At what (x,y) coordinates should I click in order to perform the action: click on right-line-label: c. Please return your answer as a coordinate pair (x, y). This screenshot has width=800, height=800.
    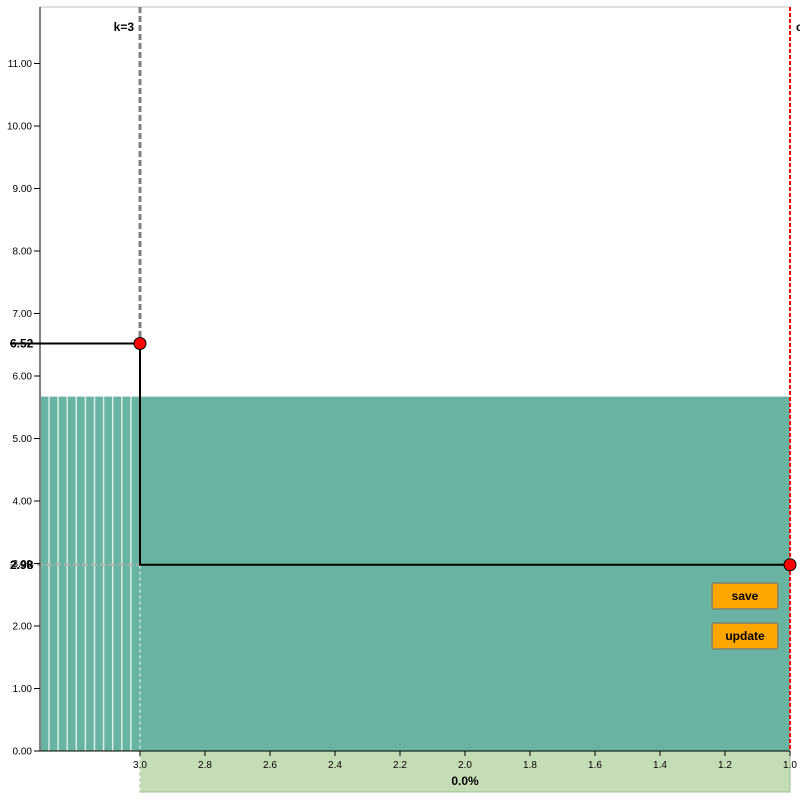
    Looking at the image, I should click on (798, 27).